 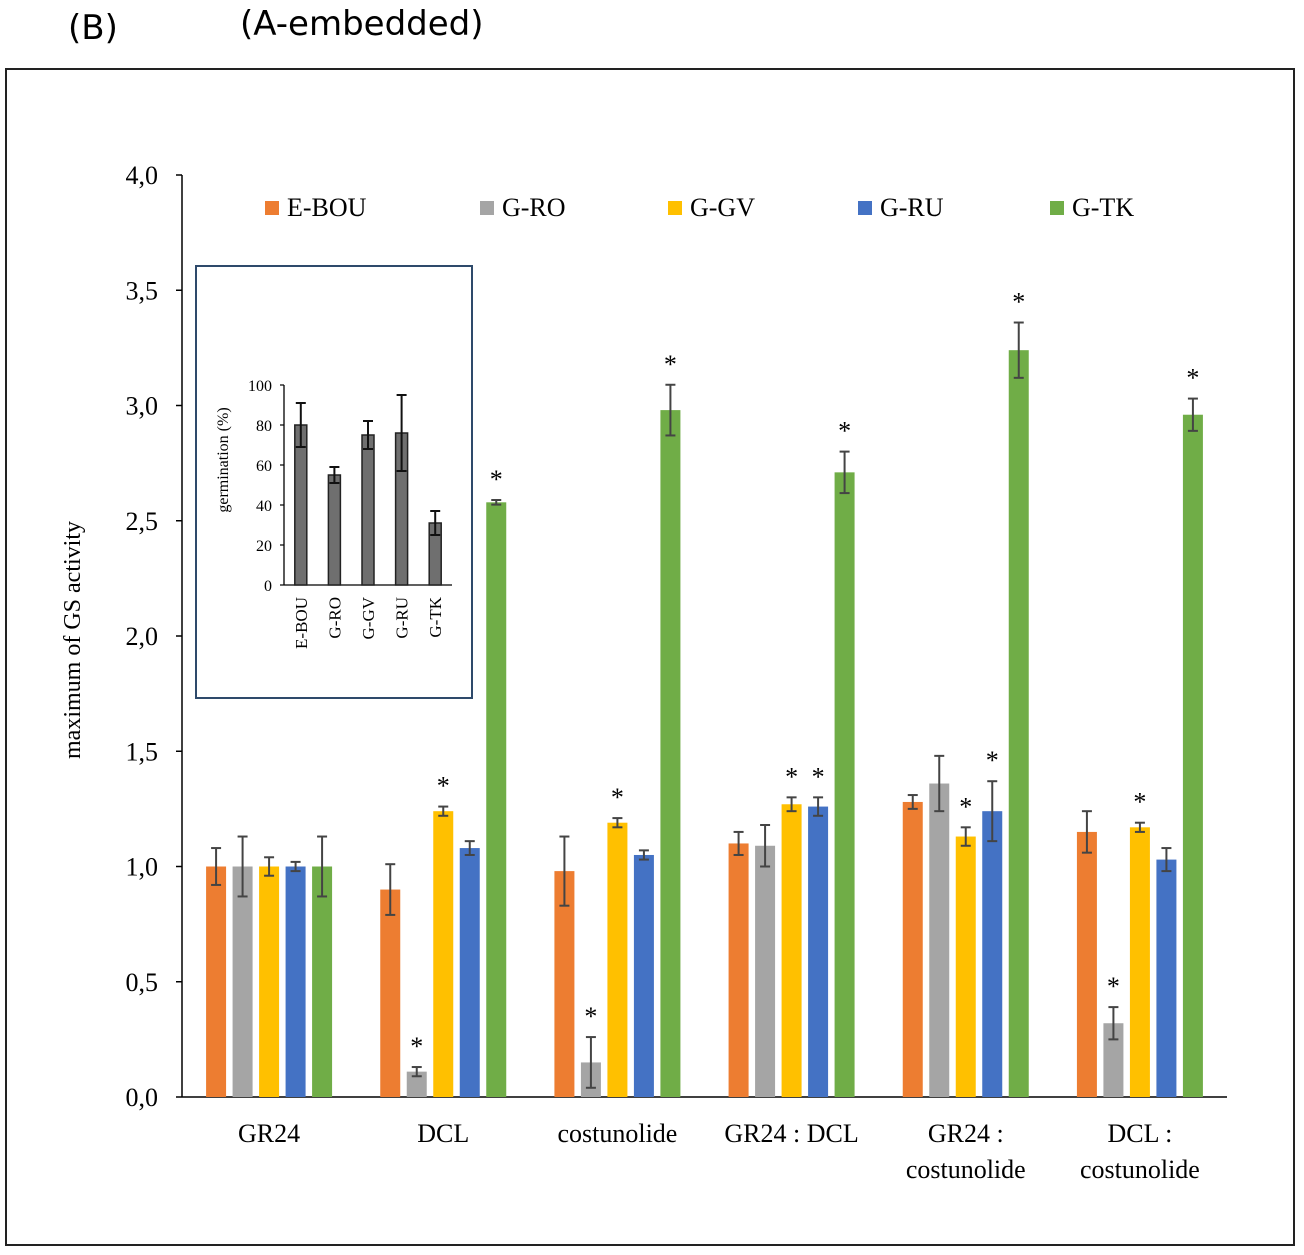 I want to click on inset-x-tick-label: G-RO, so click(x=334, y=618).